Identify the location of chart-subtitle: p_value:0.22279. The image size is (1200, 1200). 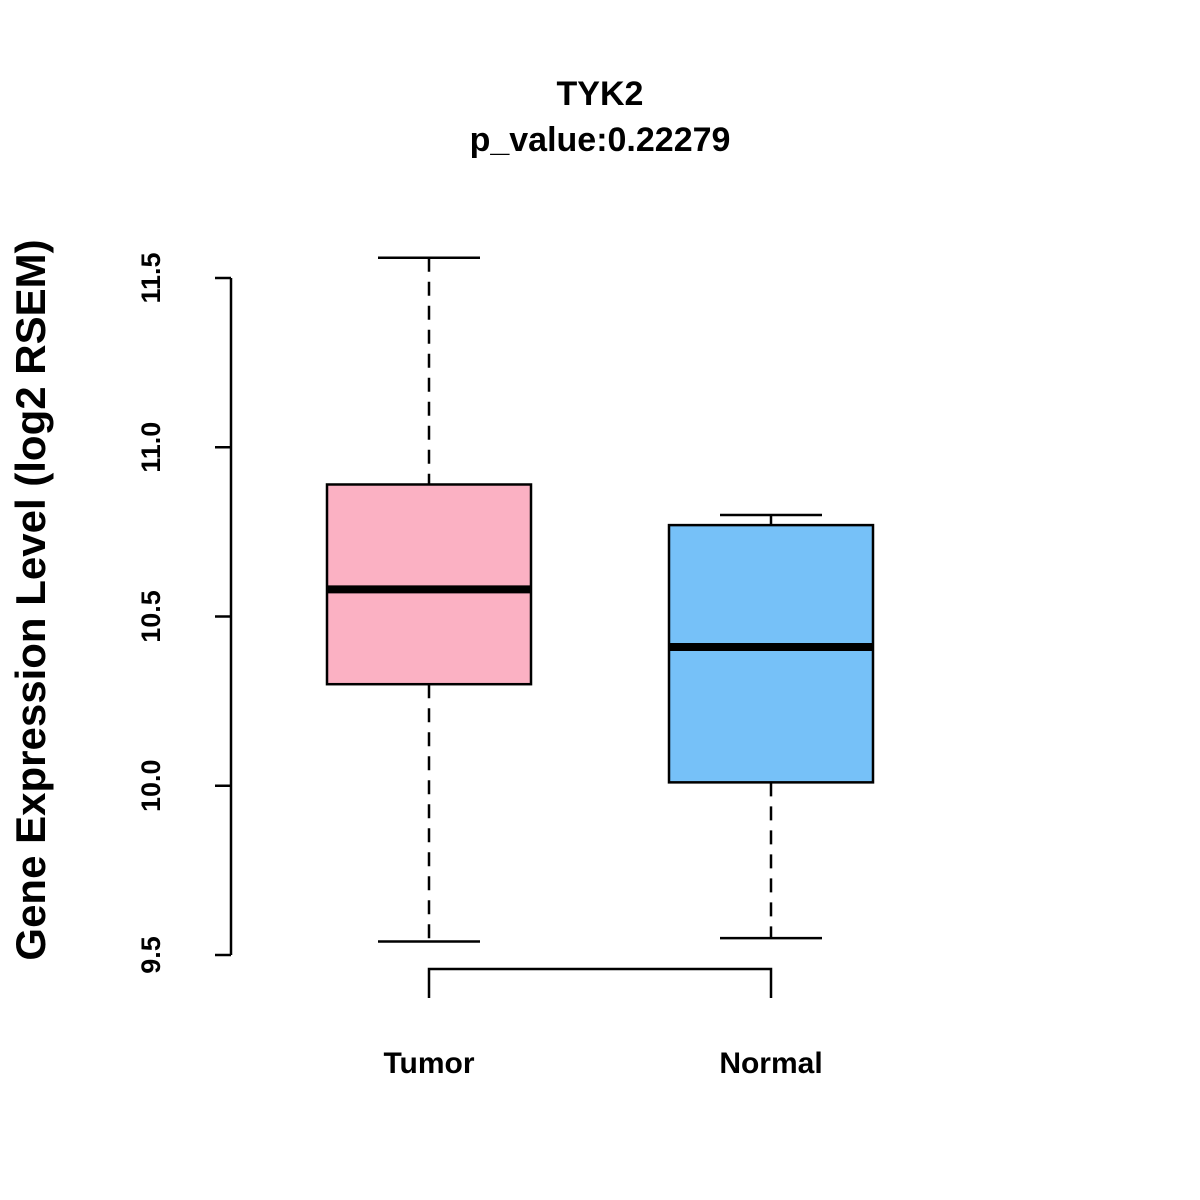
(600, 140).